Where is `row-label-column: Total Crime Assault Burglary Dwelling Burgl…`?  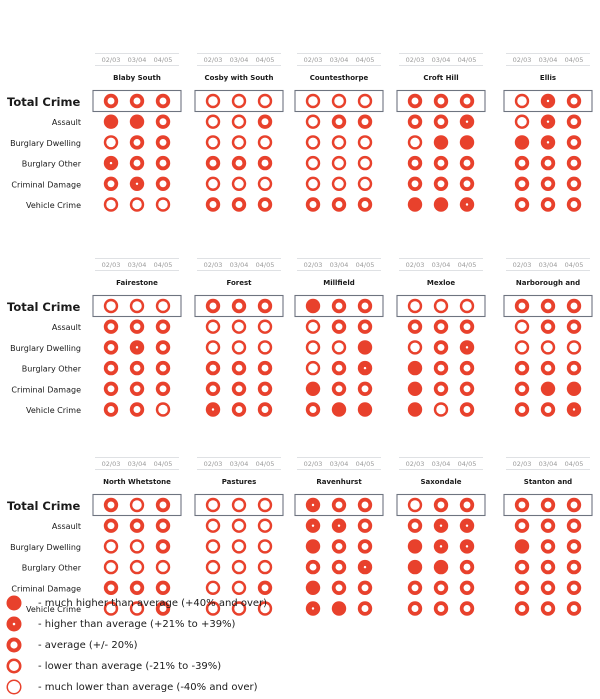 row-label-column: Total Crime Assault Burglary Dwelling Burgl… is located at coordinates (44, 357).